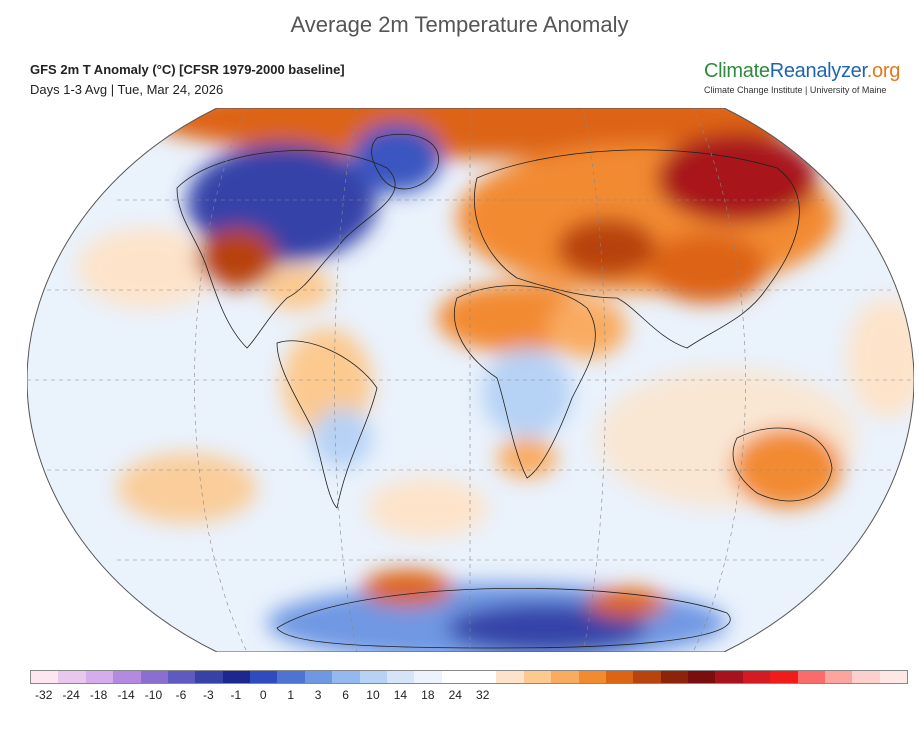 This screenshot has height=732, width=919. I want to click on eurasia-outline, so click(637, 249).